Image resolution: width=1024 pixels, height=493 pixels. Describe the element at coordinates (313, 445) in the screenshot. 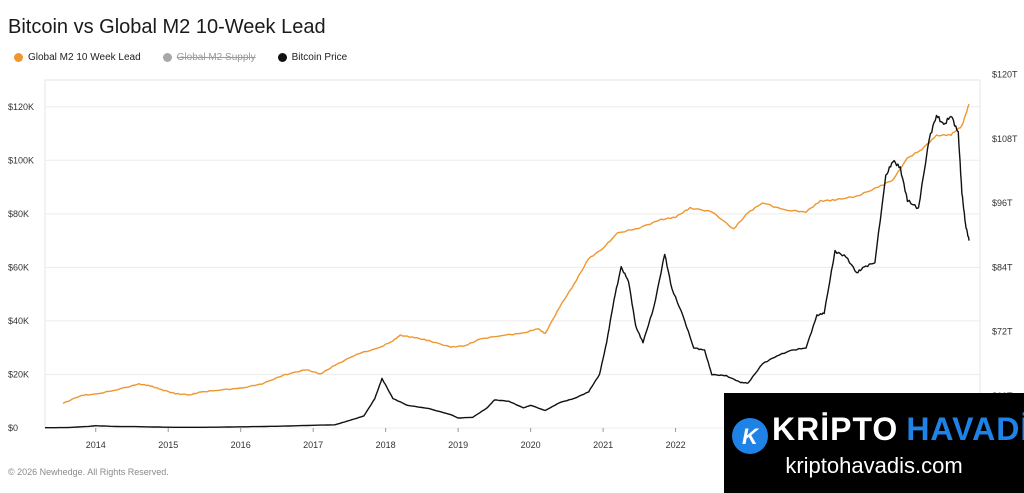

I see `x-tick-label: 2017` at that location.